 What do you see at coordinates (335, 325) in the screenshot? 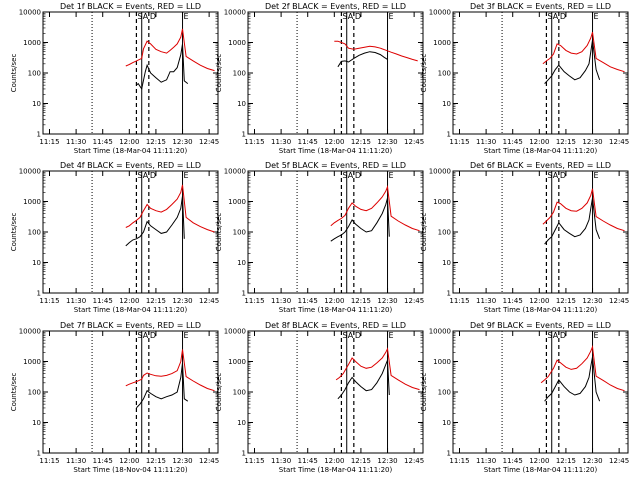
I see `panel-title: Det 8f BLACK = Events, RED = LLD` at bounding box center [335, 325].